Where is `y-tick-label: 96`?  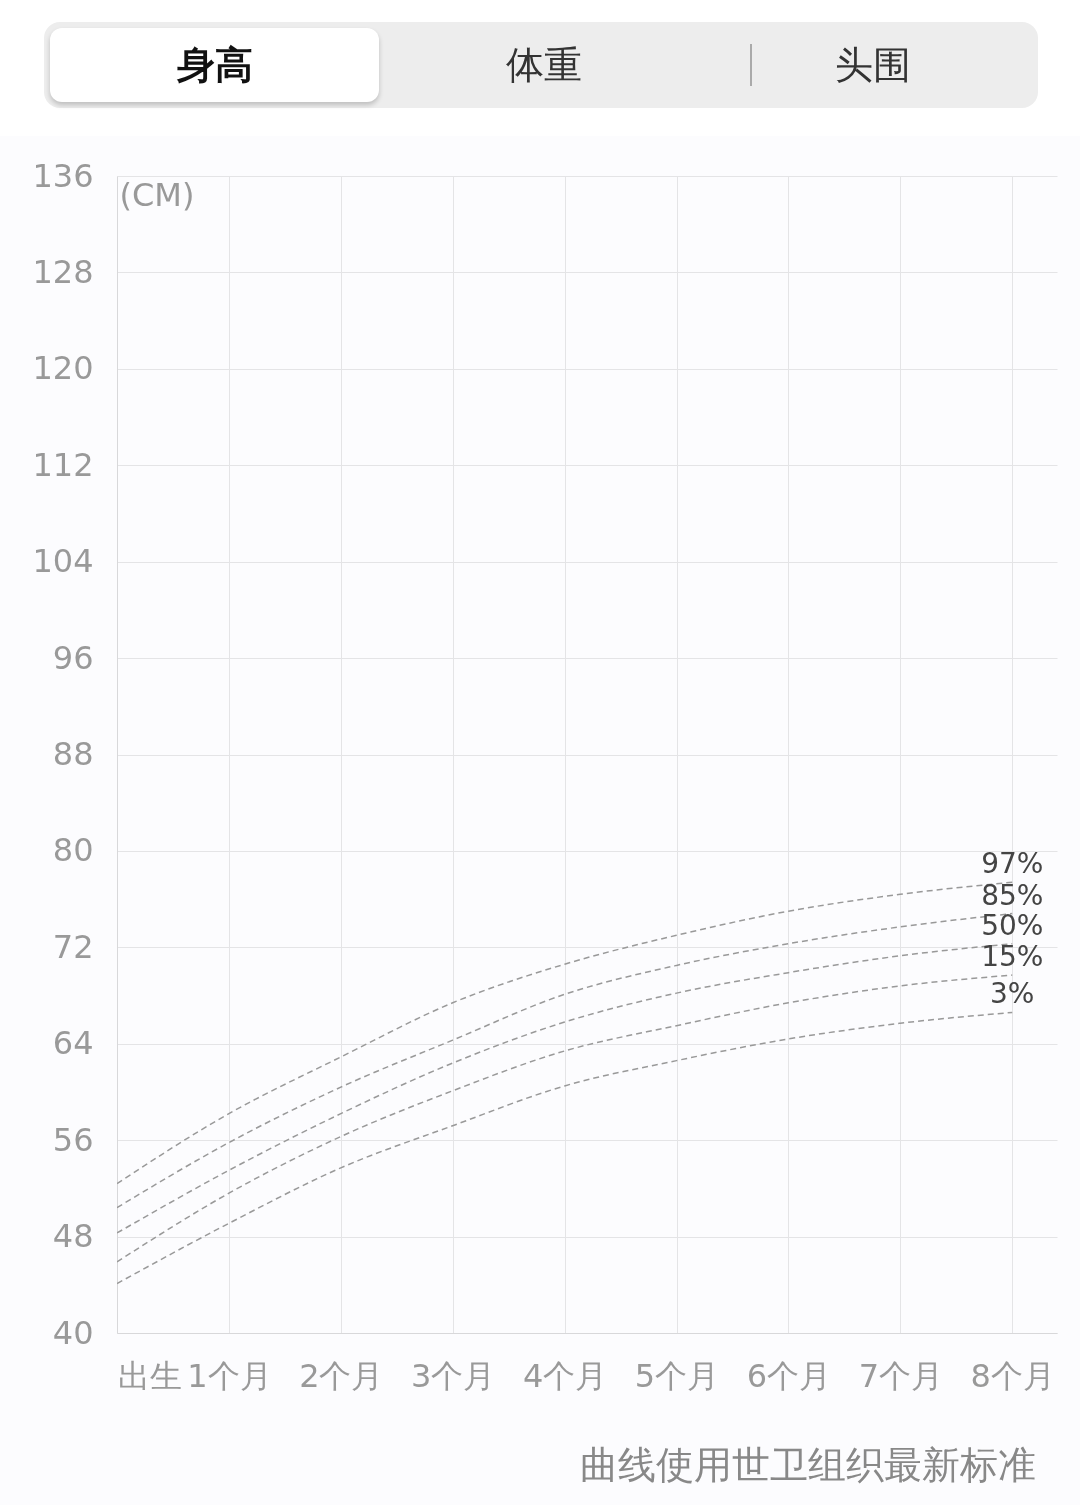 y-tick-label: 96 is located at coordinates (73, 657).